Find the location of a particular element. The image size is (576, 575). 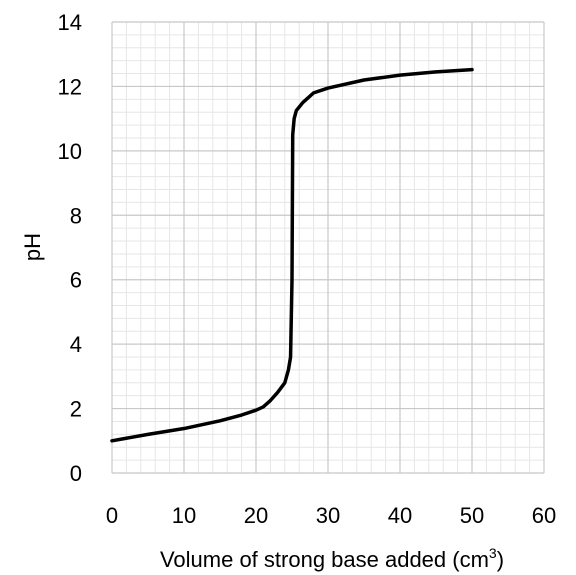

y-tick-label: 12 is located at coordinates (70, 86).